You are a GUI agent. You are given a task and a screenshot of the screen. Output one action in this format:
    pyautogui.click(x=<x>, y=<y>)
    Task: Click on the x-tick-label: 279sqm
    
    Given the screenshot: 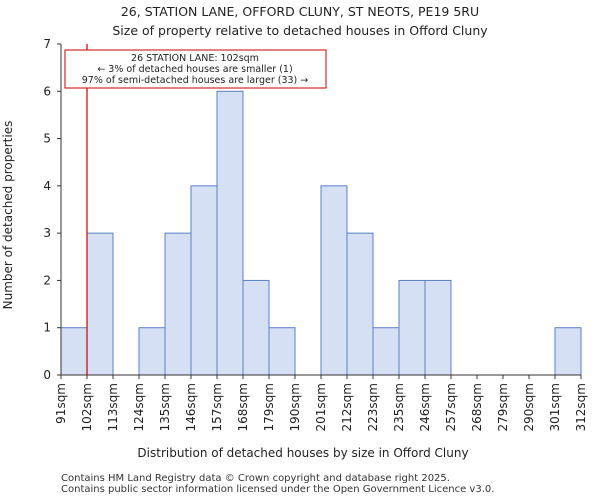 What is the action you would take?
    pyautogui.click(x=503, y=407)
    